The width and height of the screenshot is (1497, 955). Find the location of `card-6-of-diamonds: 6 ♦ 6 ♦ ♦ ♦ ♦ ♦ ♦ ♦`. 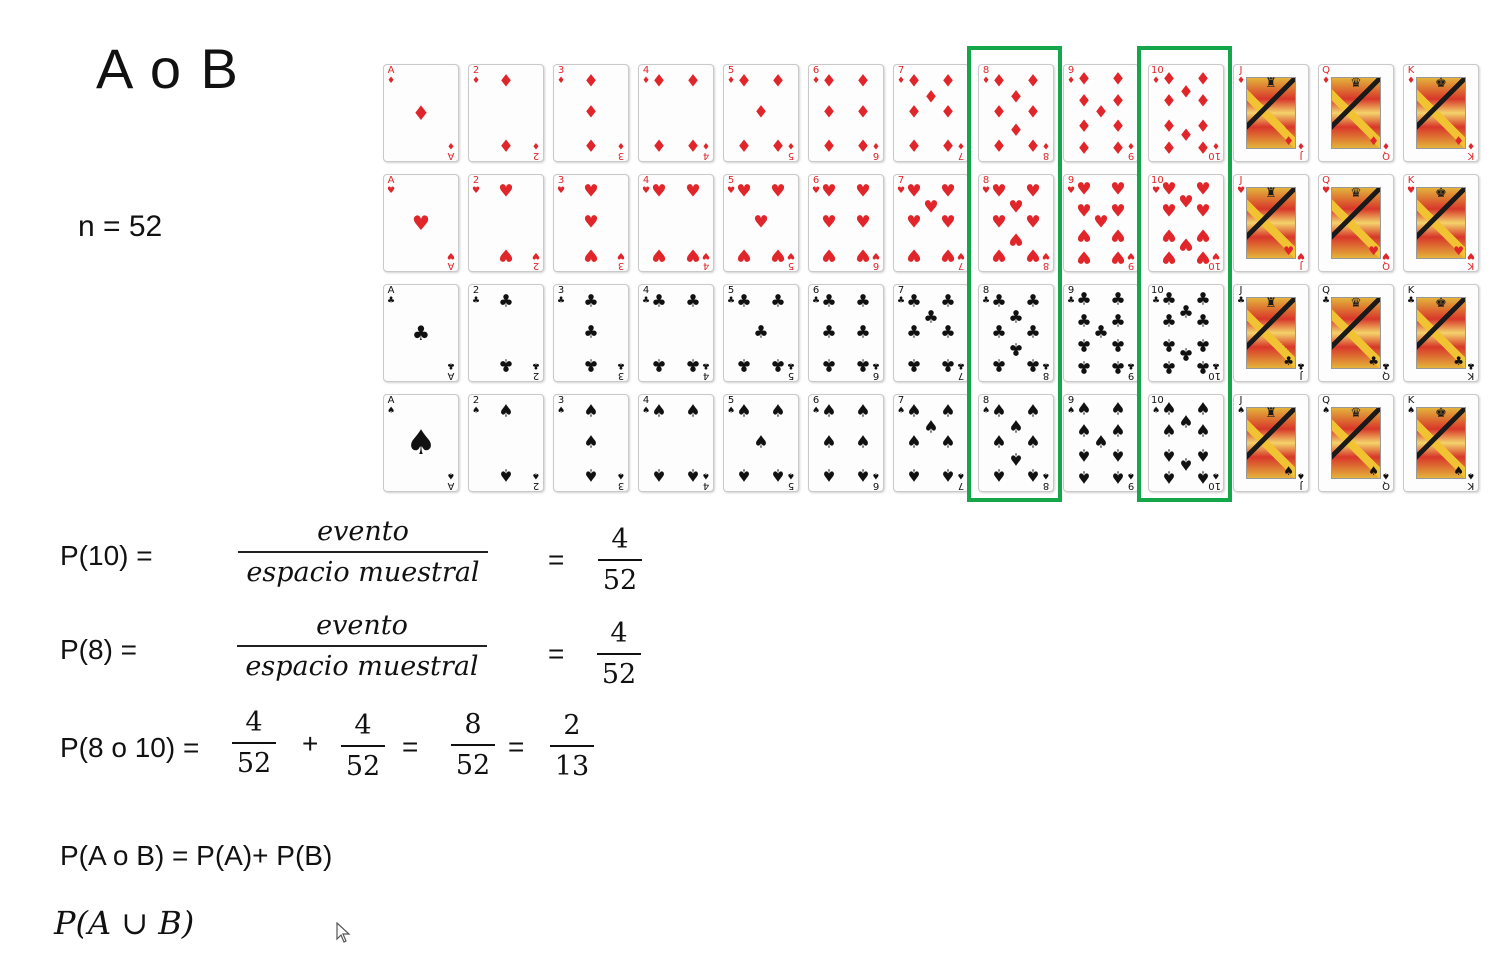

card-6-of-diamonds: 6 ♦ 6 ♦ ♦ ♦ ♦ ♦ ♦ ♦ is located at coordinates (846, 113).